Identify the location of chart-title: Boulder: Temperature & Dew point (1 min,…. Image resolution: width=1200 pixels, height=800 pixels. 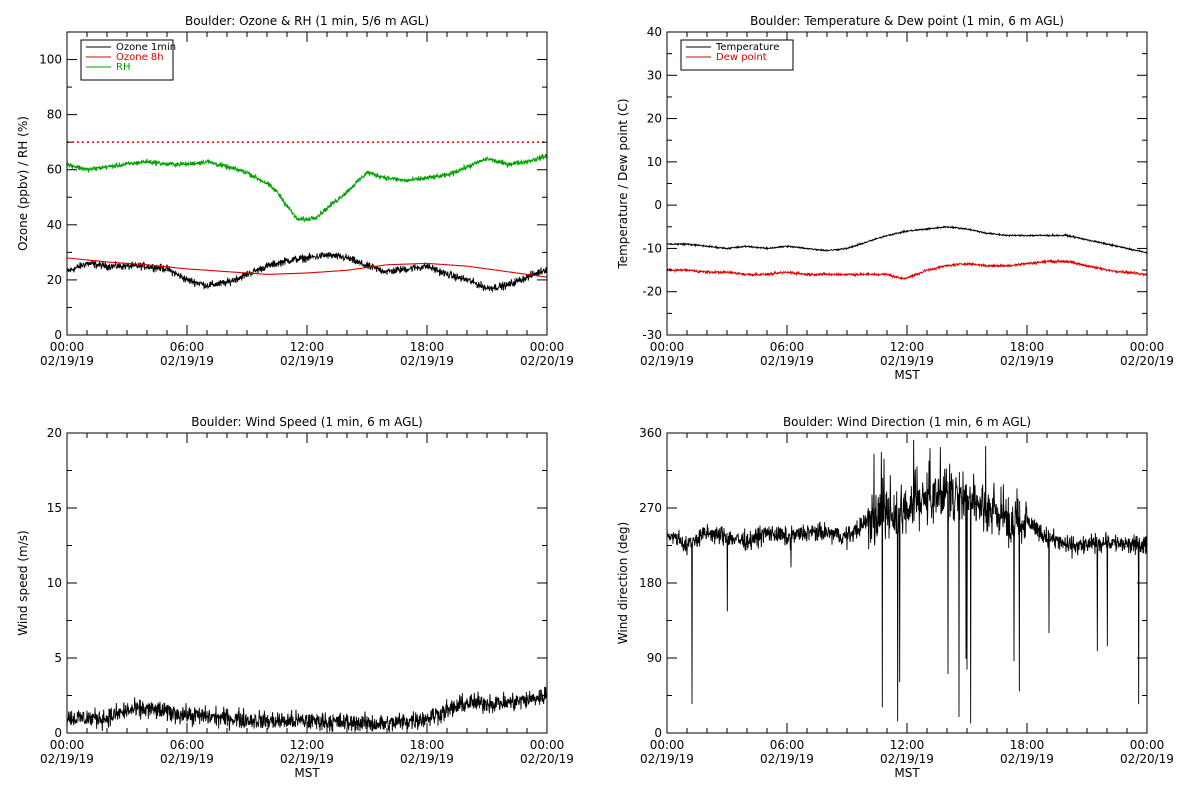
(907, 21).